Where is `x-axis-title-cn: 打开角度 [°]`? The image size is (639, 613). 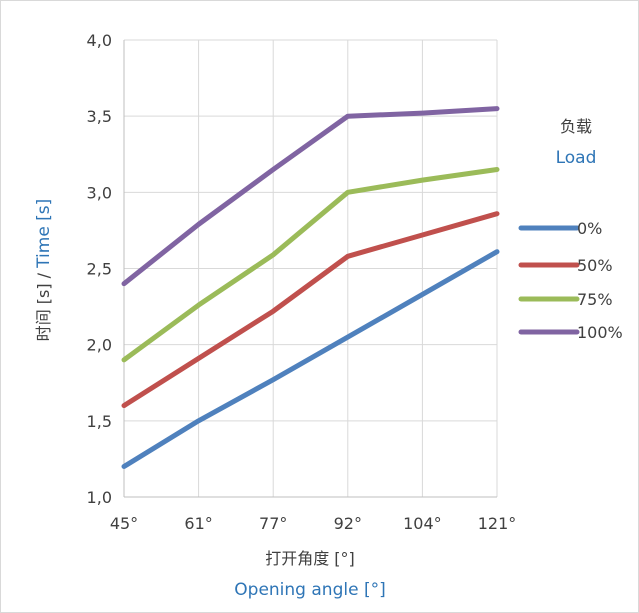 x-axis-title-cn: 打开角度 [°] is located at coordinates (310, 558).